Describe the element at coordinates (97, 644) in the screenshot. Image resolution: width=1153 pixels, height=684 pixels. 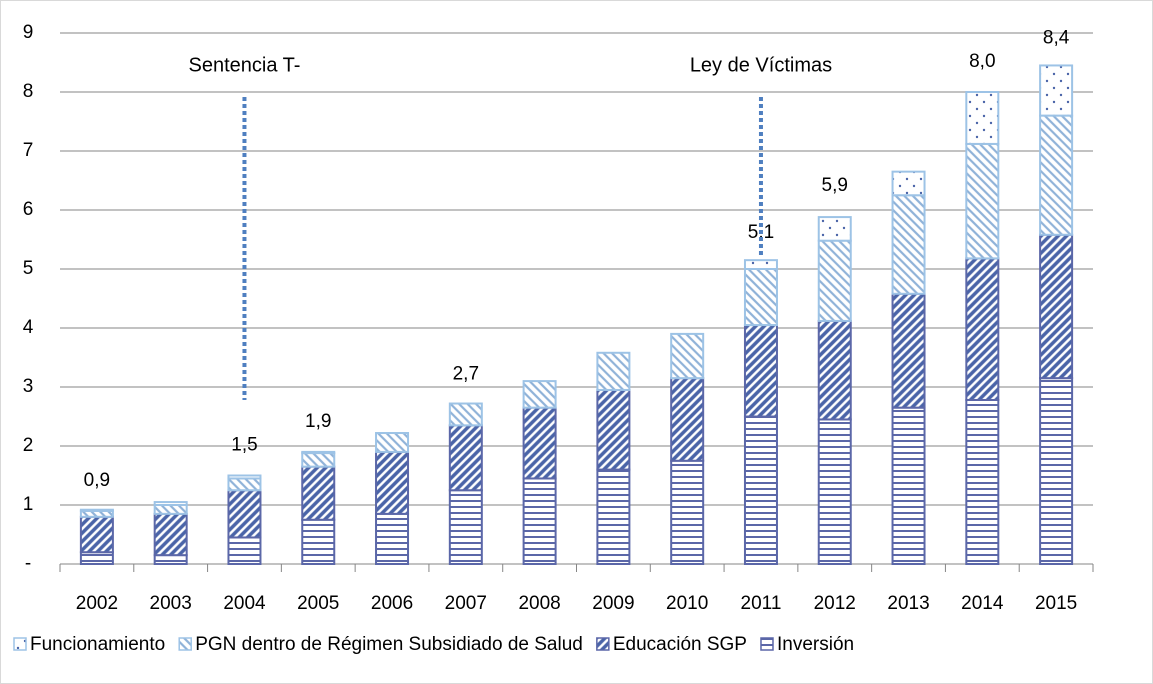
I see `legend-label: Funcionamiento` at that location.